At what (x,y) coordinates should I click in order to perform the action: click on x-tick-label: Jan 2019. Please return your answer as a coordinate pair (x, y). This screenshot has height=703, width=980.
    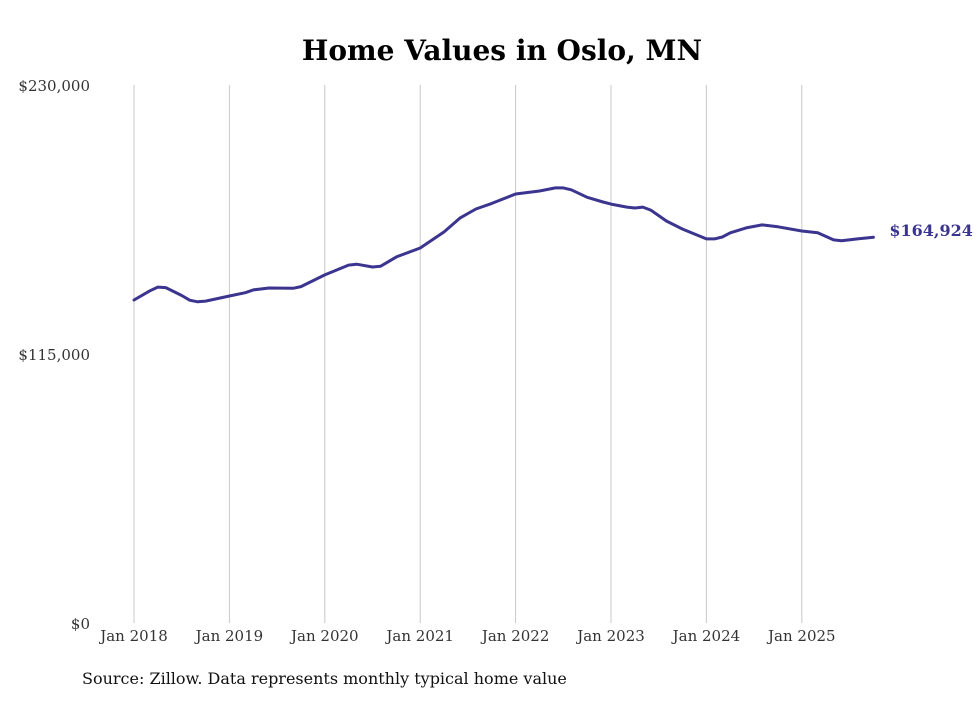
    Looking at the image, I should click on (229, 636).